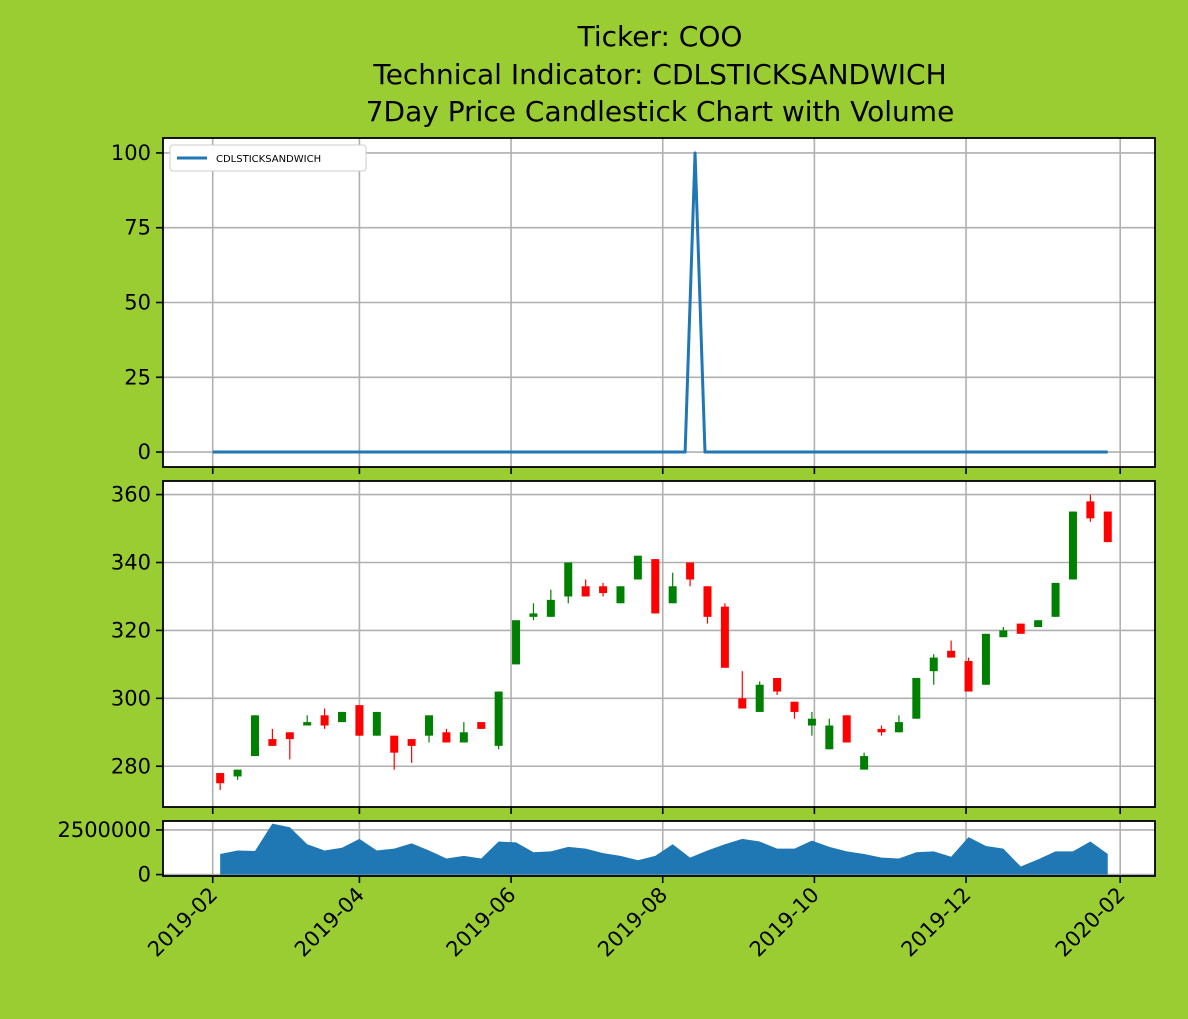 This screenshot has width=1188, height=1019. Describe the element at coordinates (137, 228) in the screenshot. I see `indicator-y-tick-label: 75` at that location.